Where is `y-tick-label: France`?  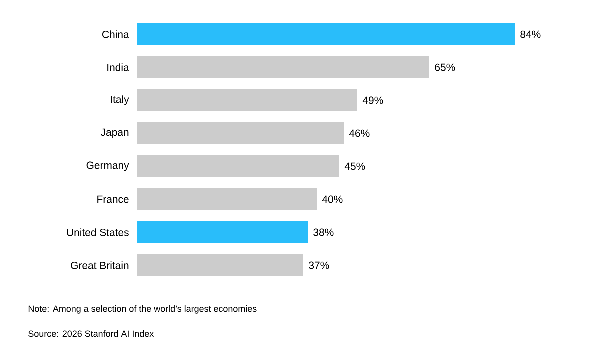
y-tick-label: France is located at coordinates (113, 200).